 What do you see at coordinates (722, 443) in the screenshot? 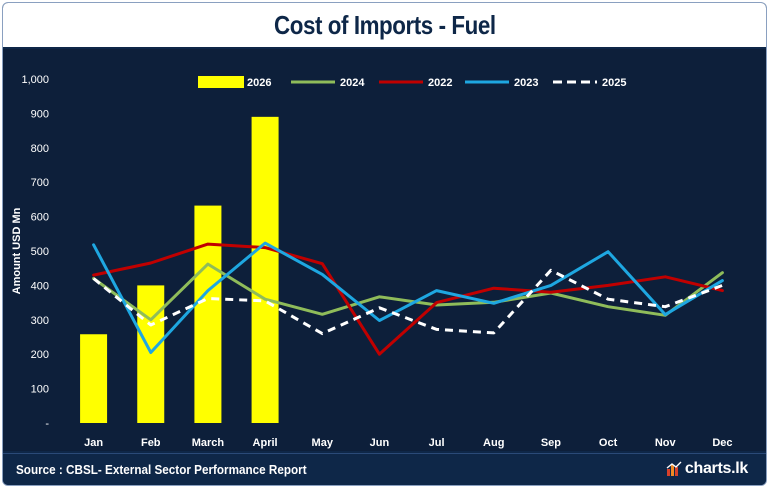
I see `x-tick-label: Dec` at bounding box center [722, 443].